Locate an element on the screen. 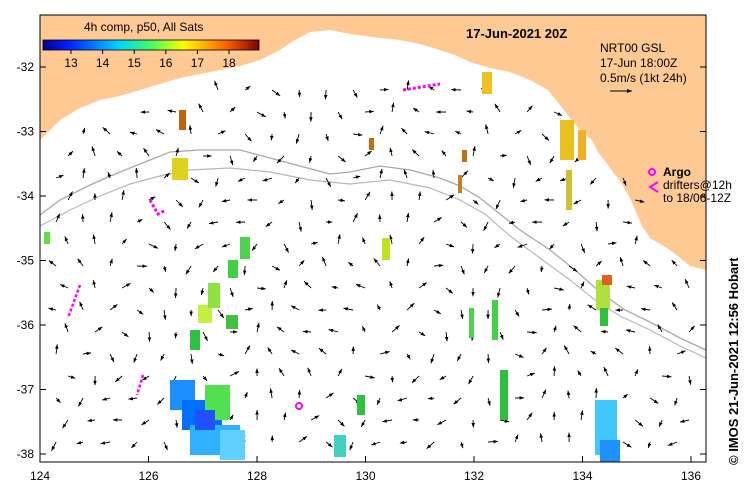 The image size is (749, 496). colorbar-label: 16 is located at coordinates (166, 63).